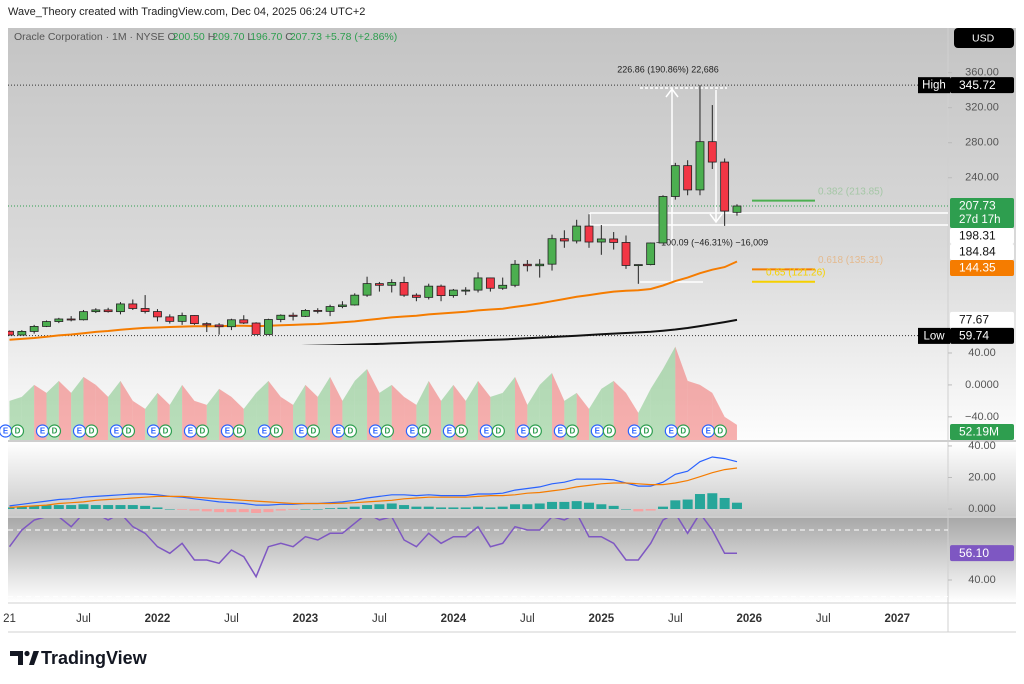 This screenshot has height=684, width=1024. I want to click on macd-line, so click(373, 481).